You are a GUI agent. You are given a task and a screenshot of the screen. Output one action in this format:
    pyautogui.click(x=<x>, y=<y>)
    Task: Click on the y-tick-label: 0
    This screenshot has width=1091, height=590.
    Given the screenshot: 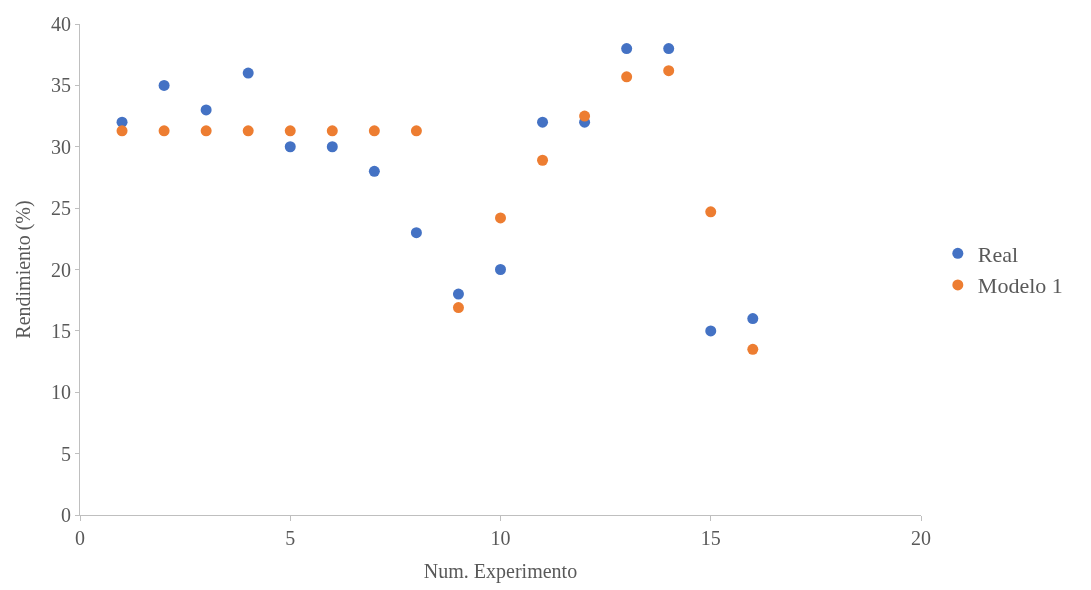 What is the action you would take?
    pyautogui.click(x=66, y=515)
    